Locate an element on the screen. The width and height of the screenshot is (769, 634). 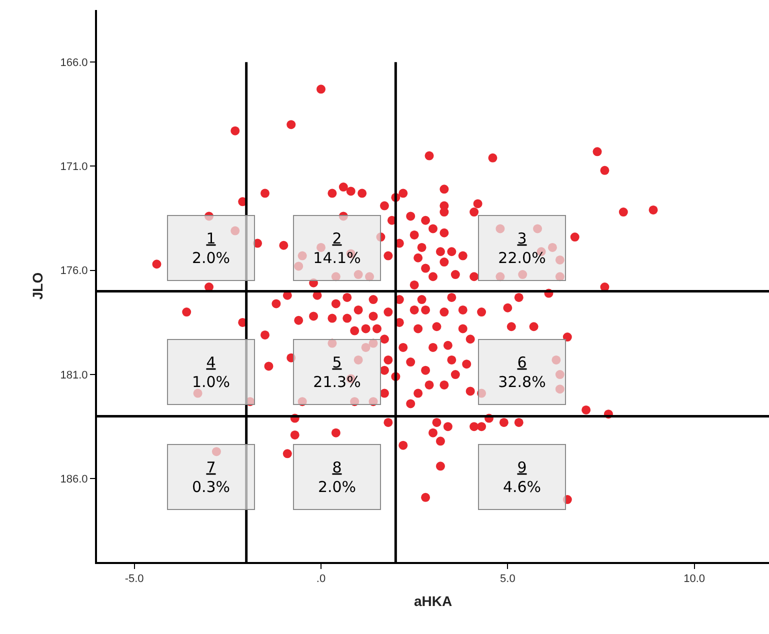
x-tick-label: -5.0 is located at coordinates (134, 579).